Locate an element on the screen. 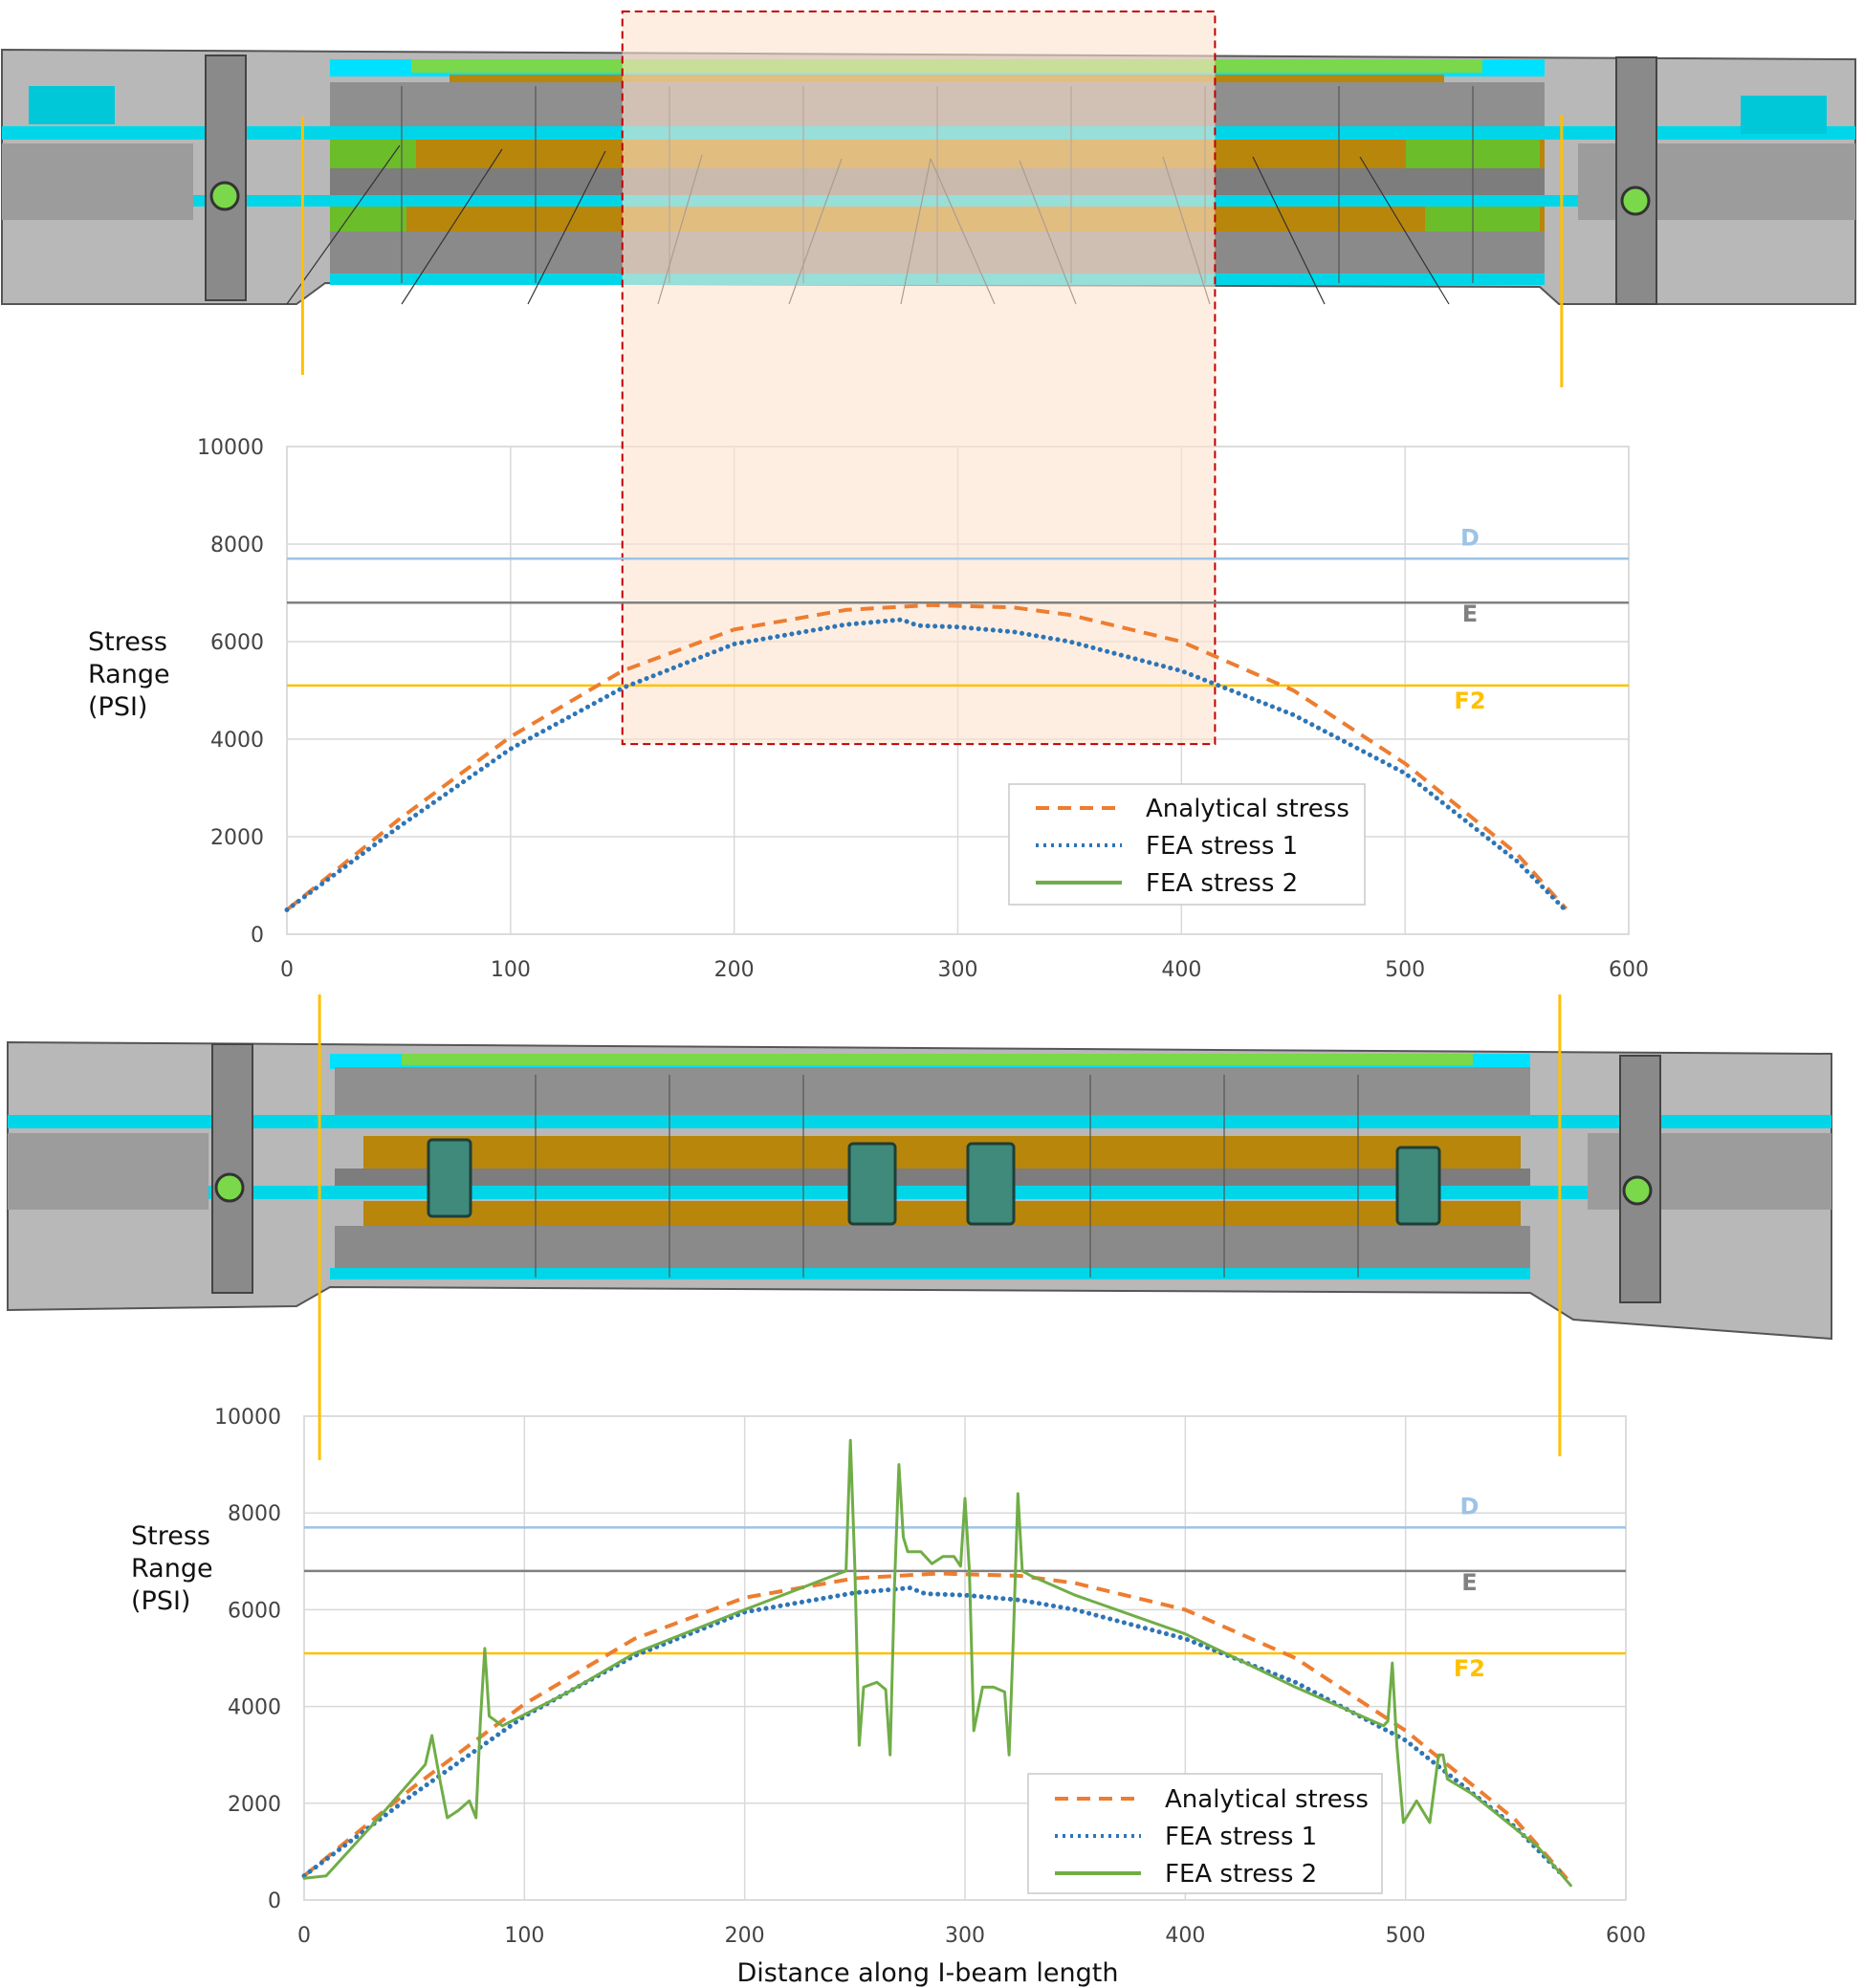  x-axis-title: Distance along I-beam length is located at coordinates (928, 1973).